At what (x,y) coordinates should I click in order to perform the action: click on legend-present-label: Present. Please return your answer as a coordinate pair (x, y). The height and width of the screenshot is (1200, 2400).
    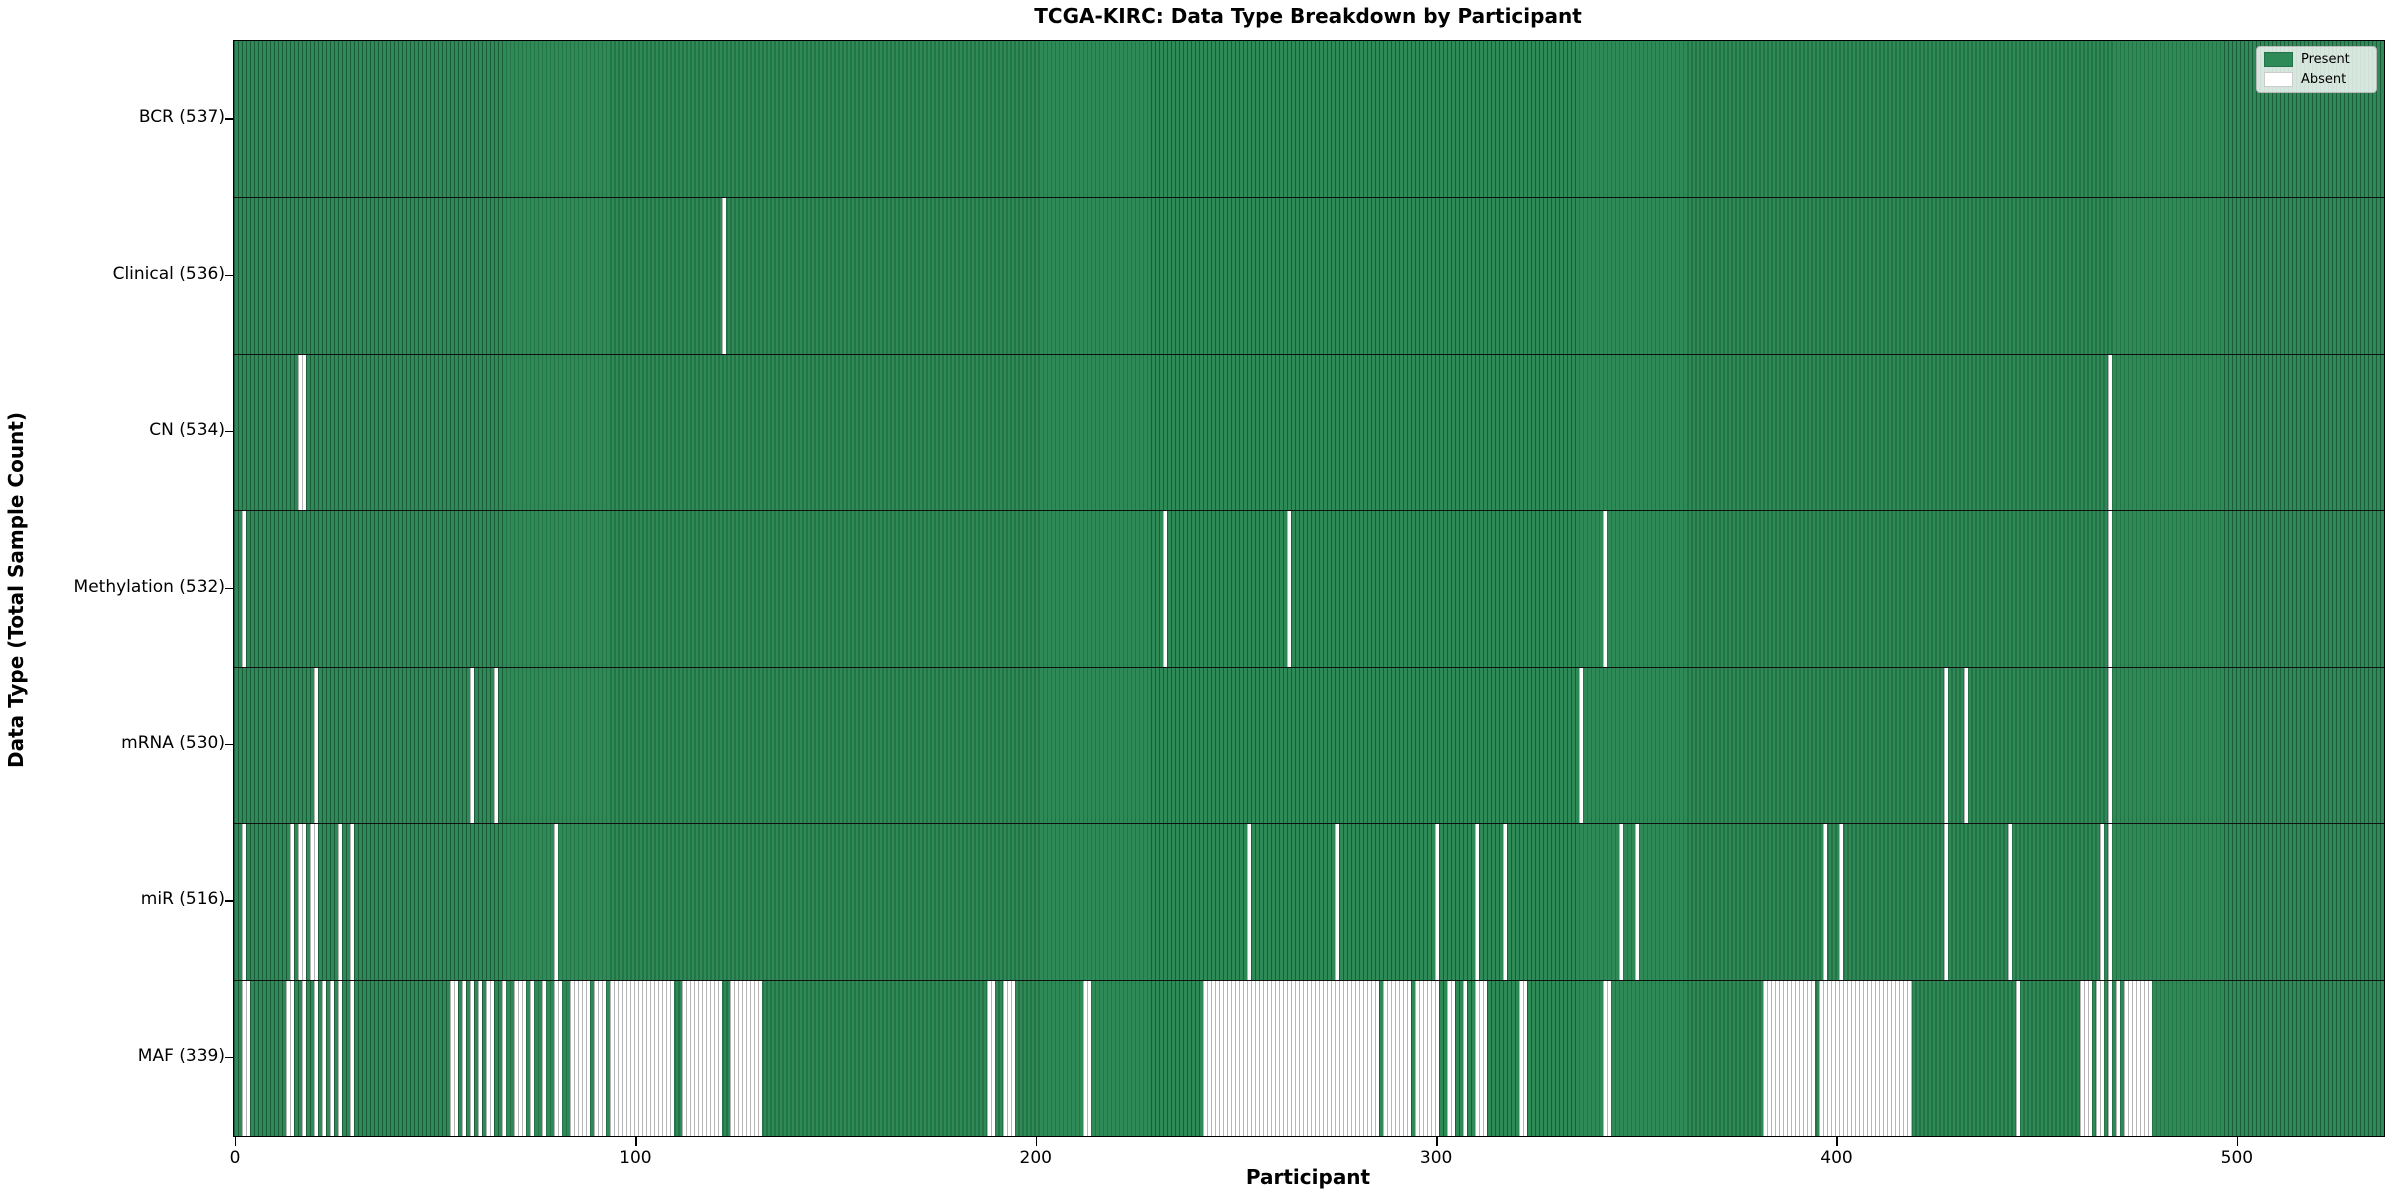
    Looking at the image, I should click on (2325, 59).